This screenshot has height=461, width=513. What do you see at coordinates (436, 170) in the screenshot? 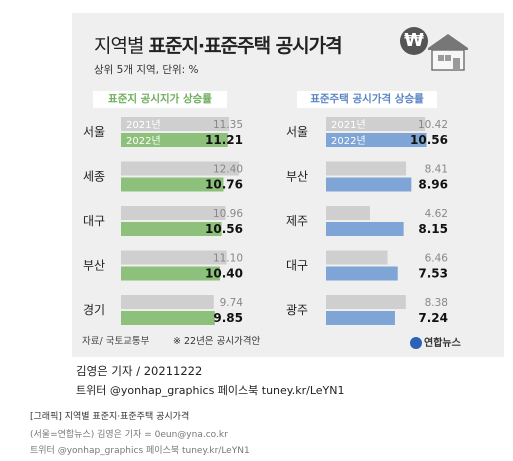
I see `housing-value-label: 8.41` at bounding box center [436, 170].